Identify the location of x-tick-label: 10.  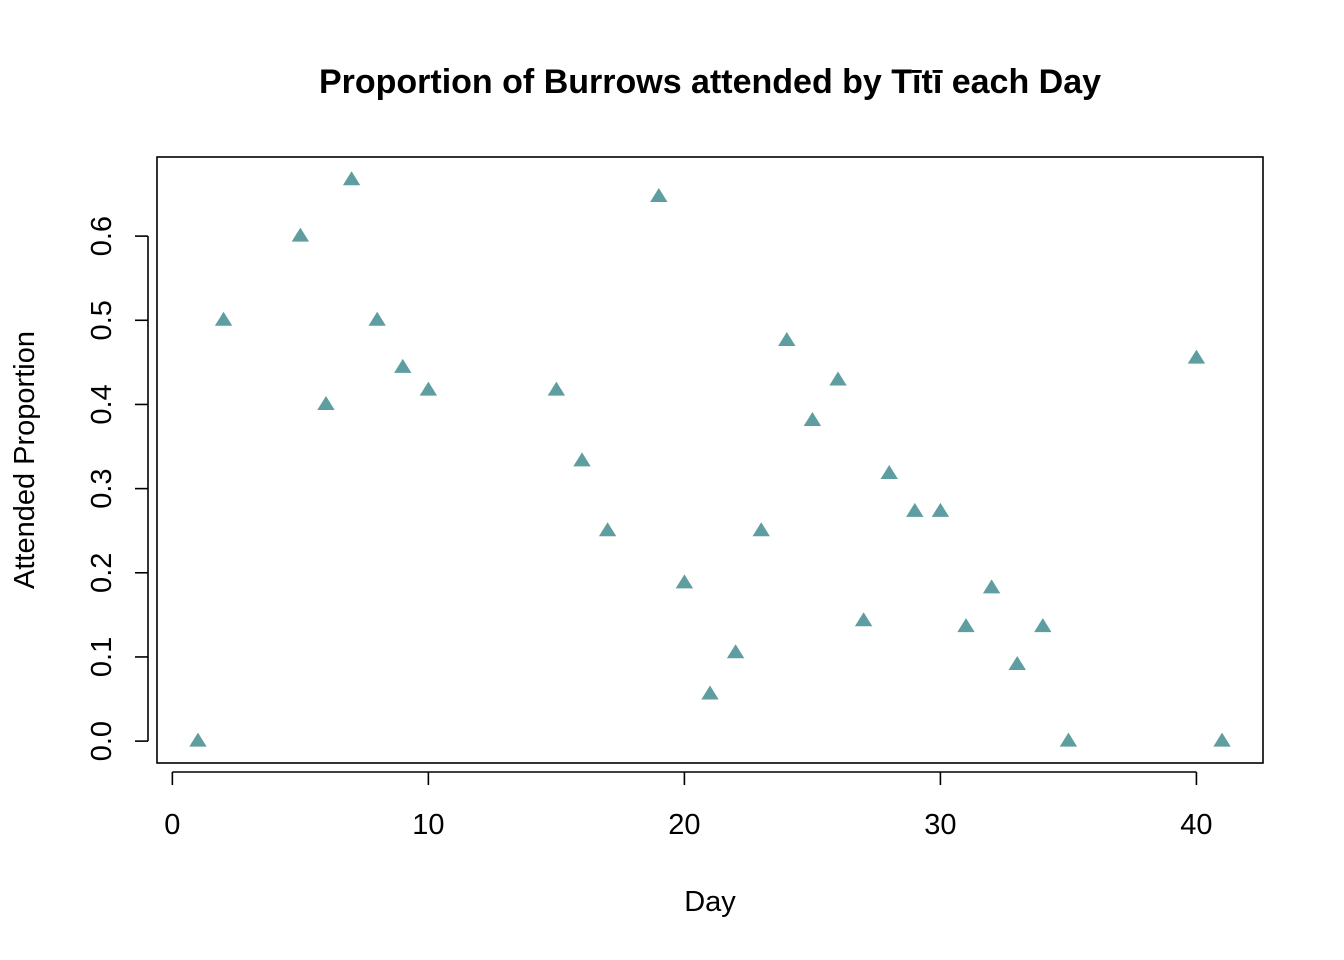
(428, 825).